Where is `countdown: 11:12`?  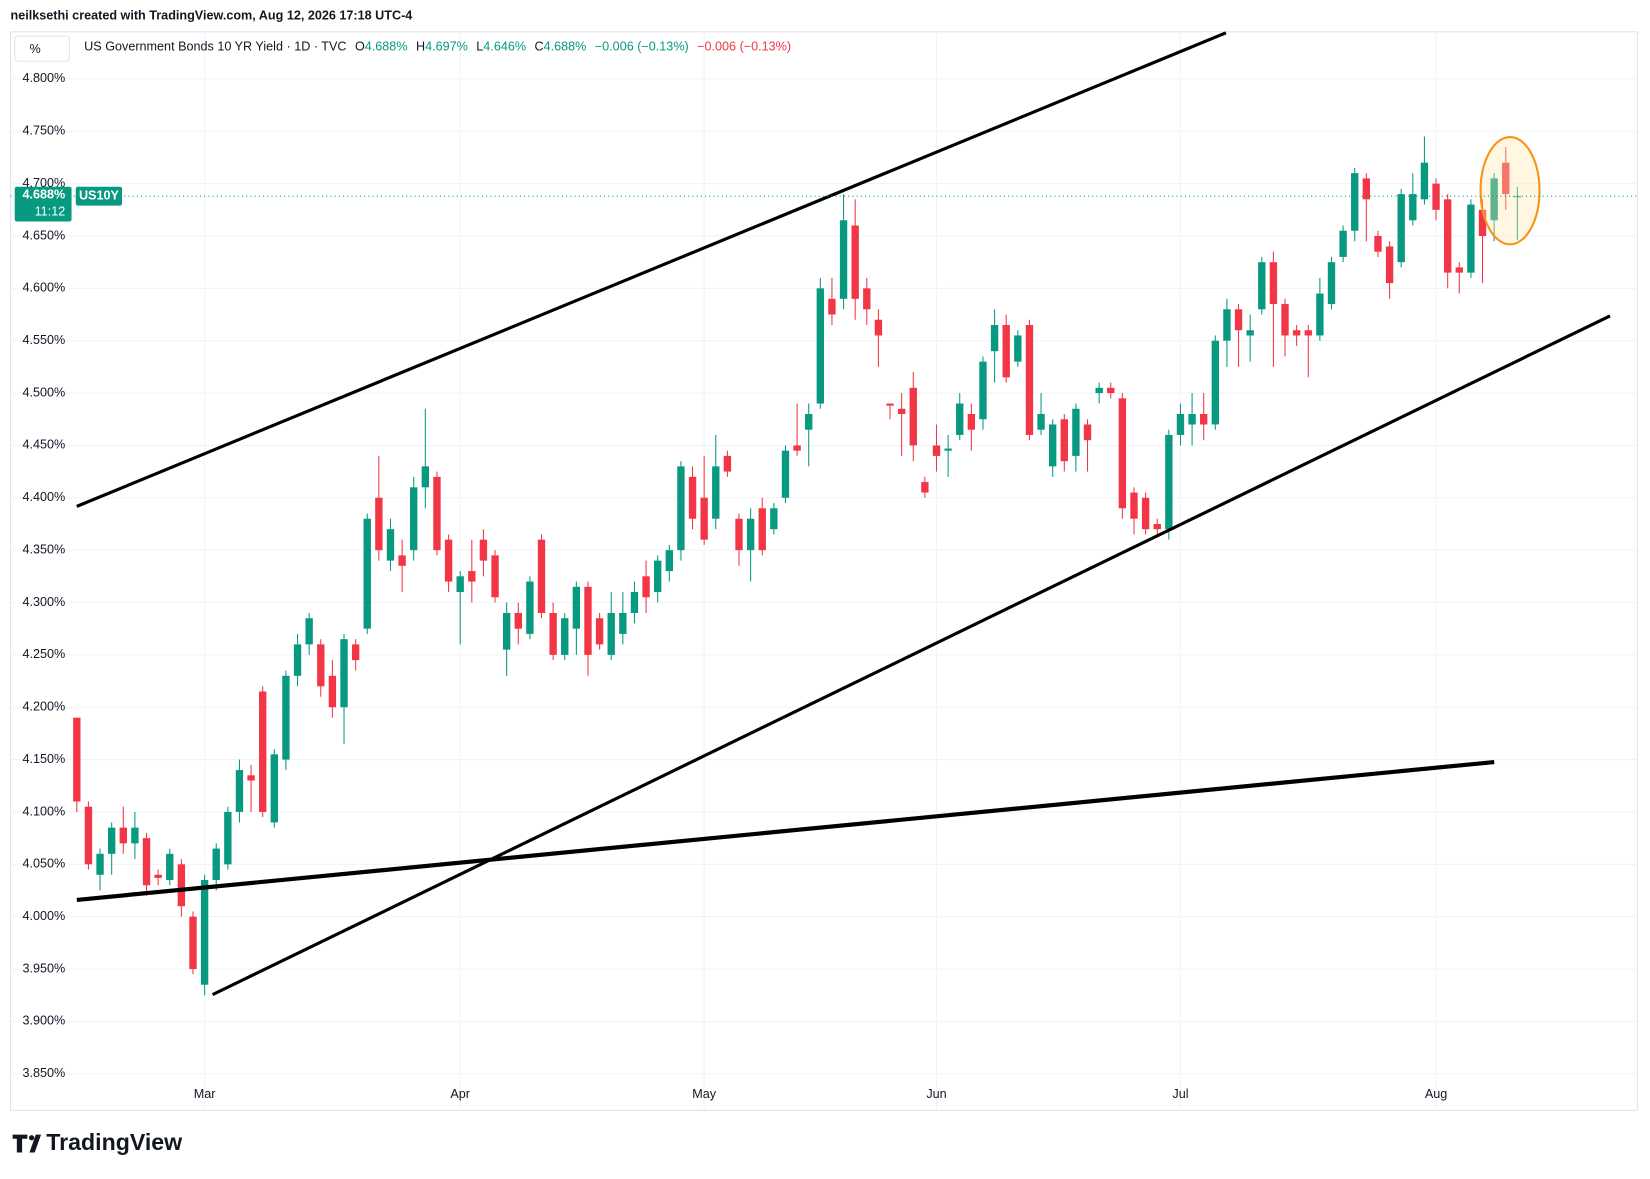 countdown: 11:12 is located at coordinates (50, 211).